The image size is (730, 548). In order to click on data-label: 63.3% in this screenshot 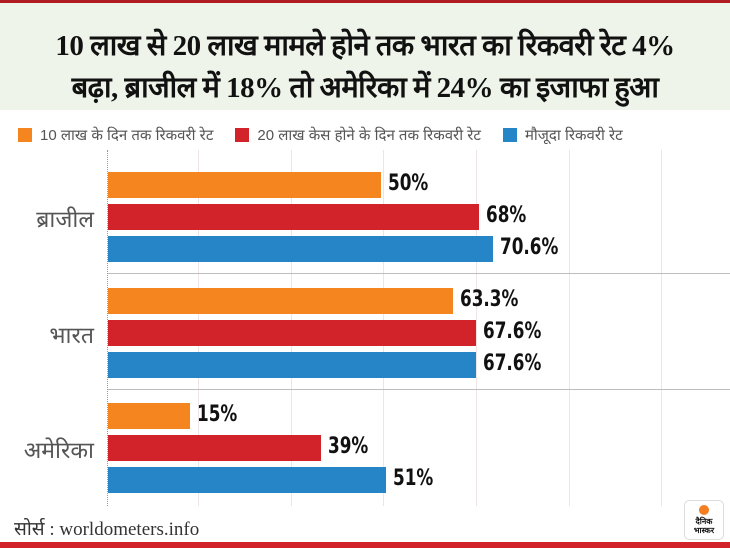, I will do `click(489, 299)`.